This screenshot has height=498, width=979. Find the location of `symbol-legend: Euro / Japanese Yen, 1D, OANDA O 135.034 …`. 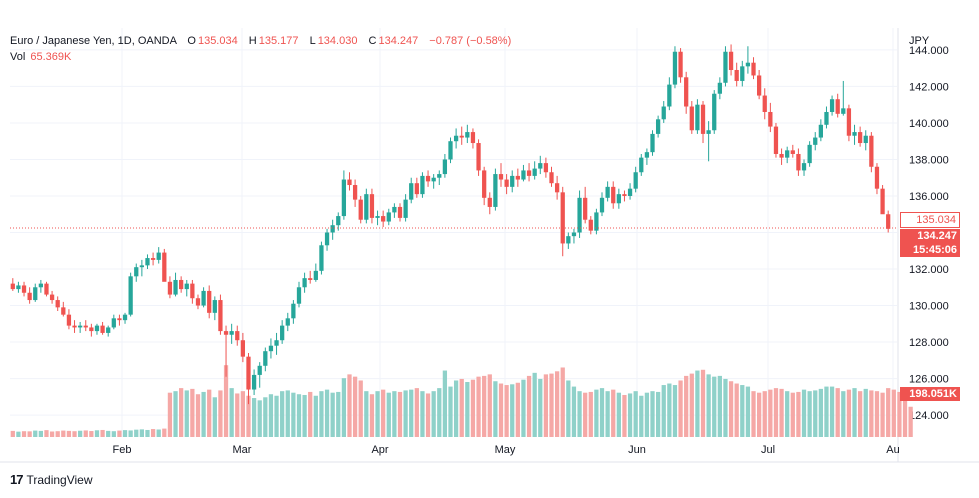

symbol-legend: Euro / Japanese Yen, 1D, OANDA O 135.034 … is located at coordinates (260, 41).